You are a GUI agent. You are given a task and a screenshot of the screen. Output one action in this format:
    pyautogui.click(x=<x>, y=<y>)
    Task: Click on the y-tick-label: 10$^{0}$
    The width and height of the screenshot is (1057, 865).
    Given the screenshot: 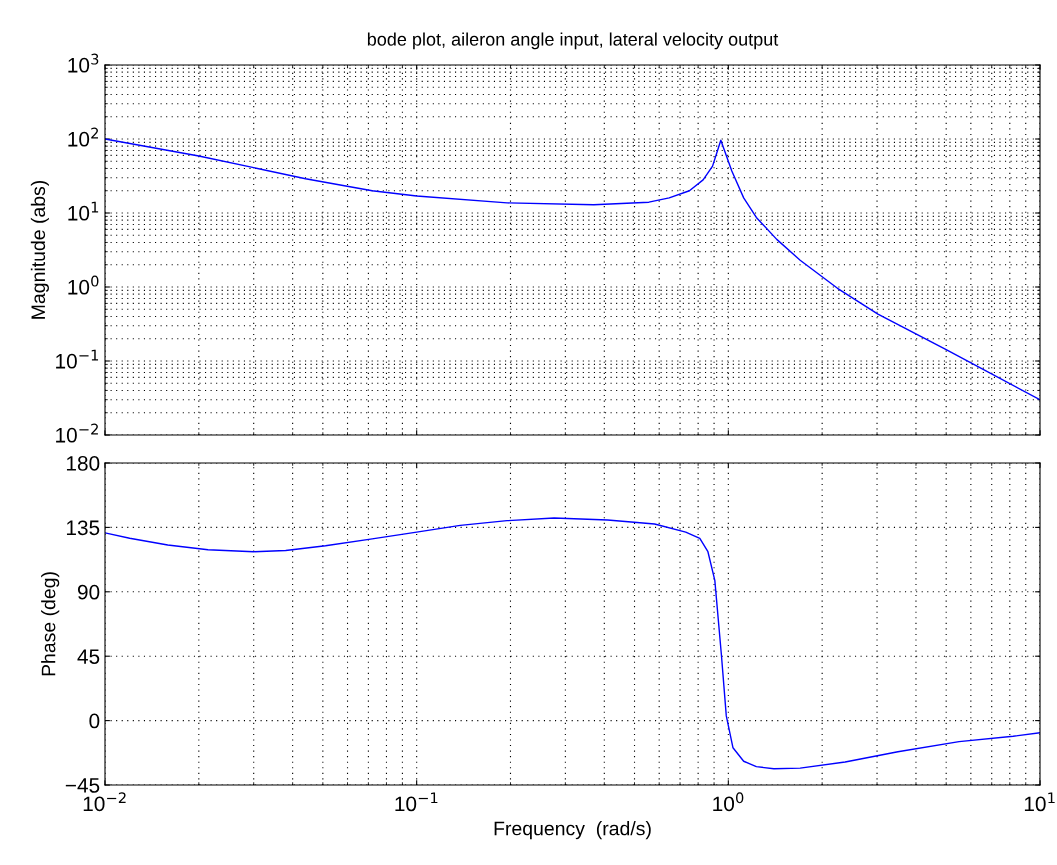 What is the action you would take?
    pyautogui.click(x=83, y=285)
    